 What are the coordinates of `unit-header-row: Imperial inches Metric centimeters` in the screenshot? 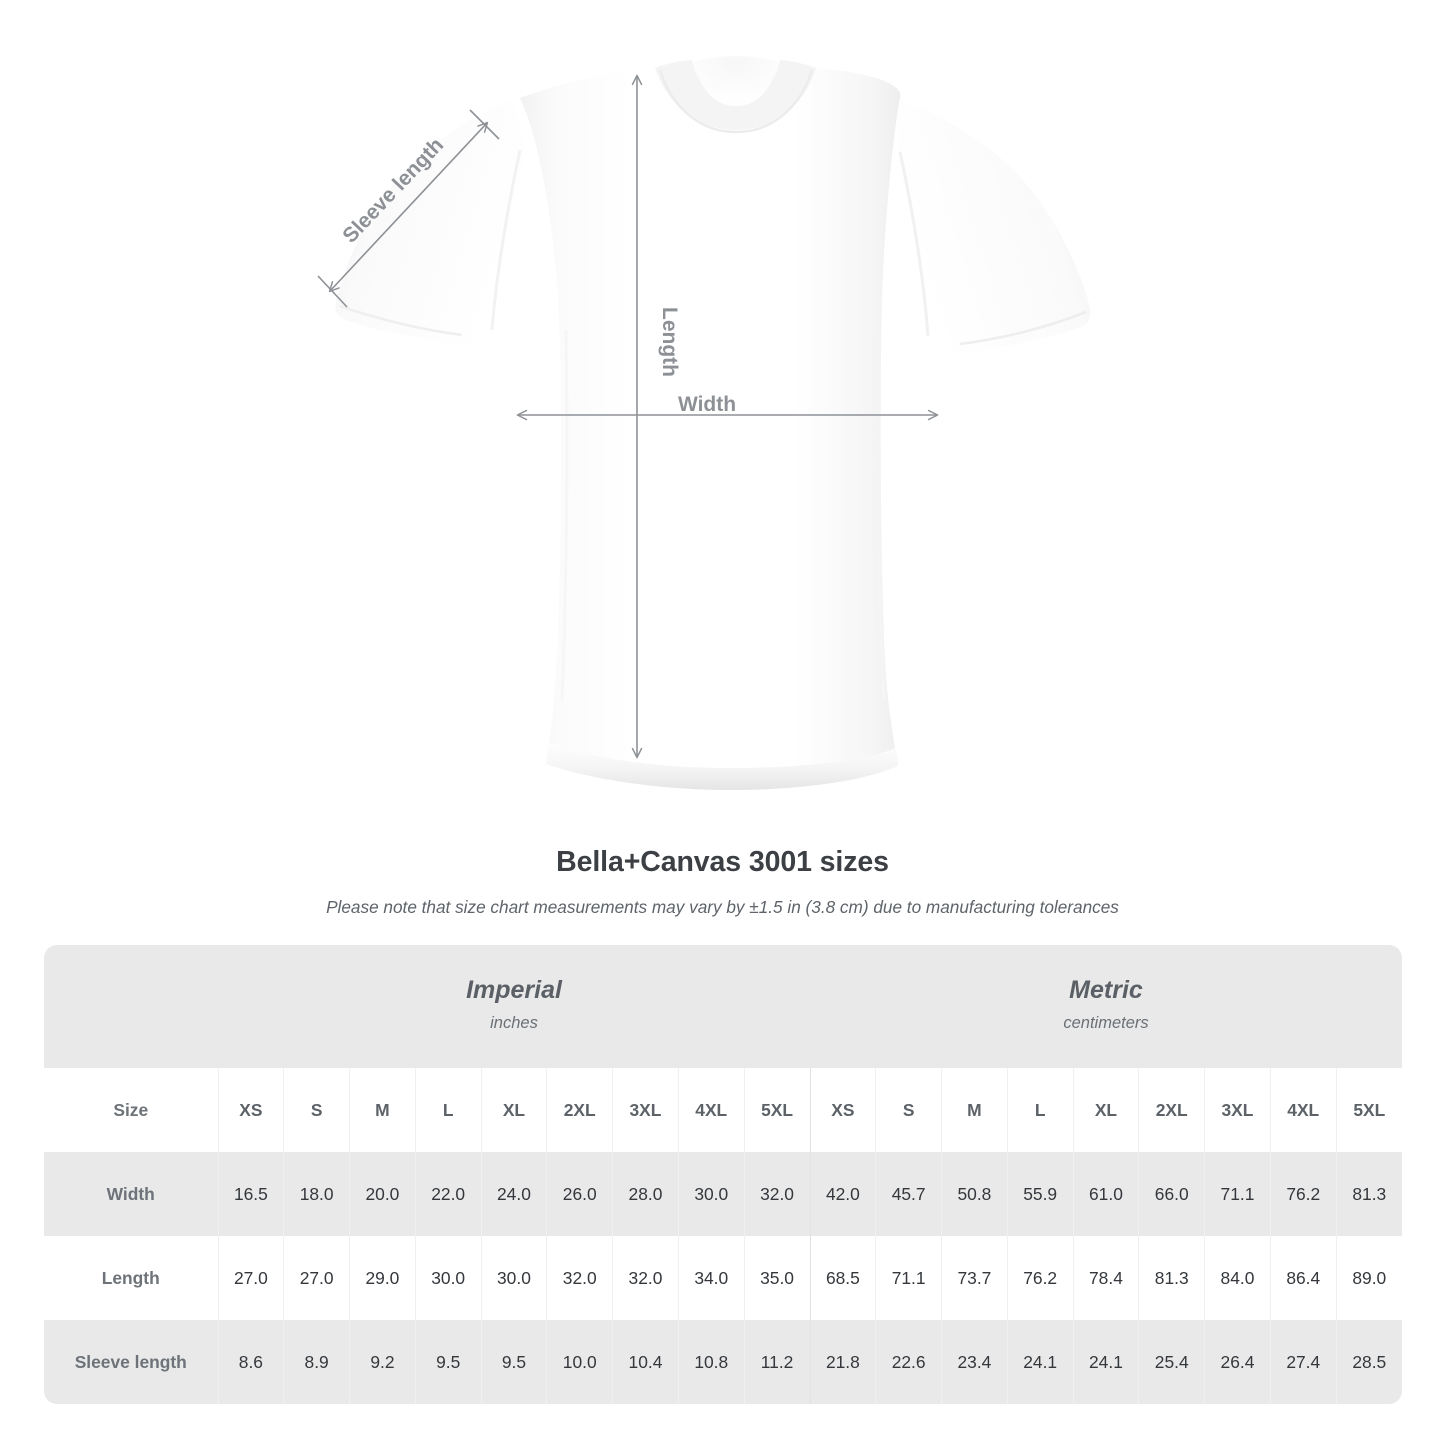 It's located at (723, 1006).